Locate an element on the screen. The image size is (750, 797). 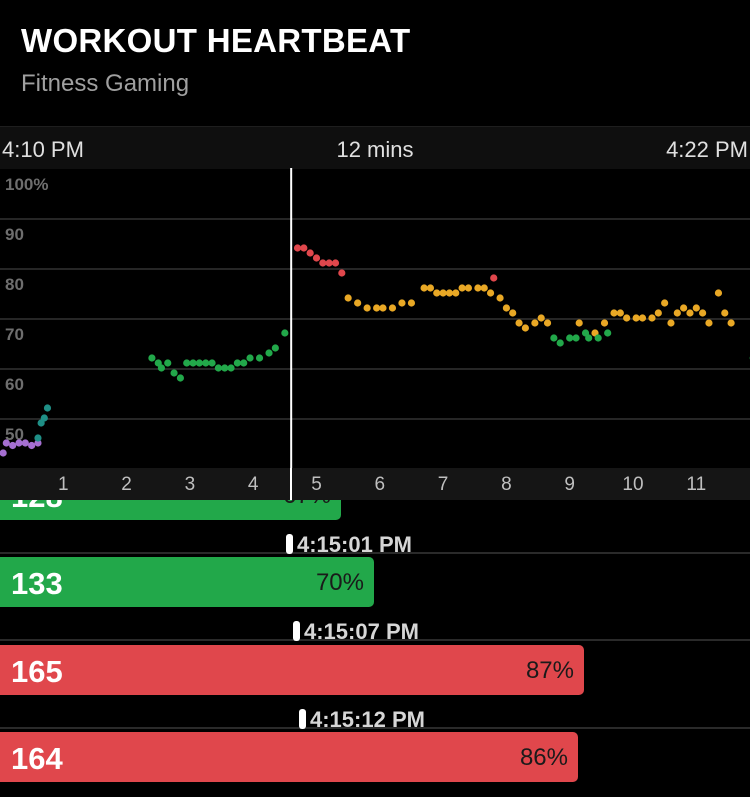
reading-timestamp: 4:15:01 PM is located at coordinates (349, 545).